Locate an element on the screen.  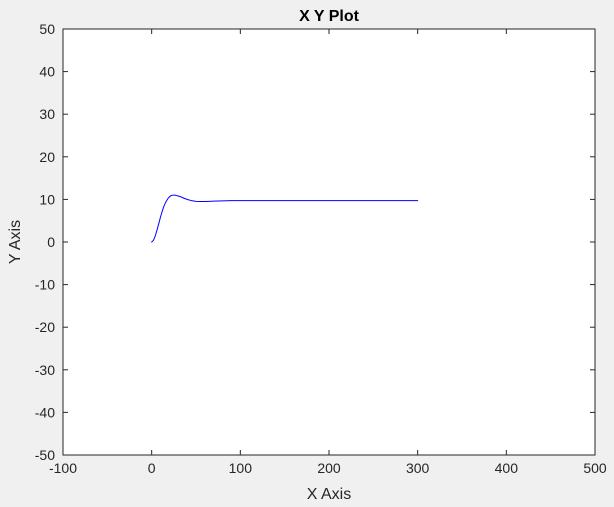
x-tick-label: 300 is located at coordinates (418, 468).